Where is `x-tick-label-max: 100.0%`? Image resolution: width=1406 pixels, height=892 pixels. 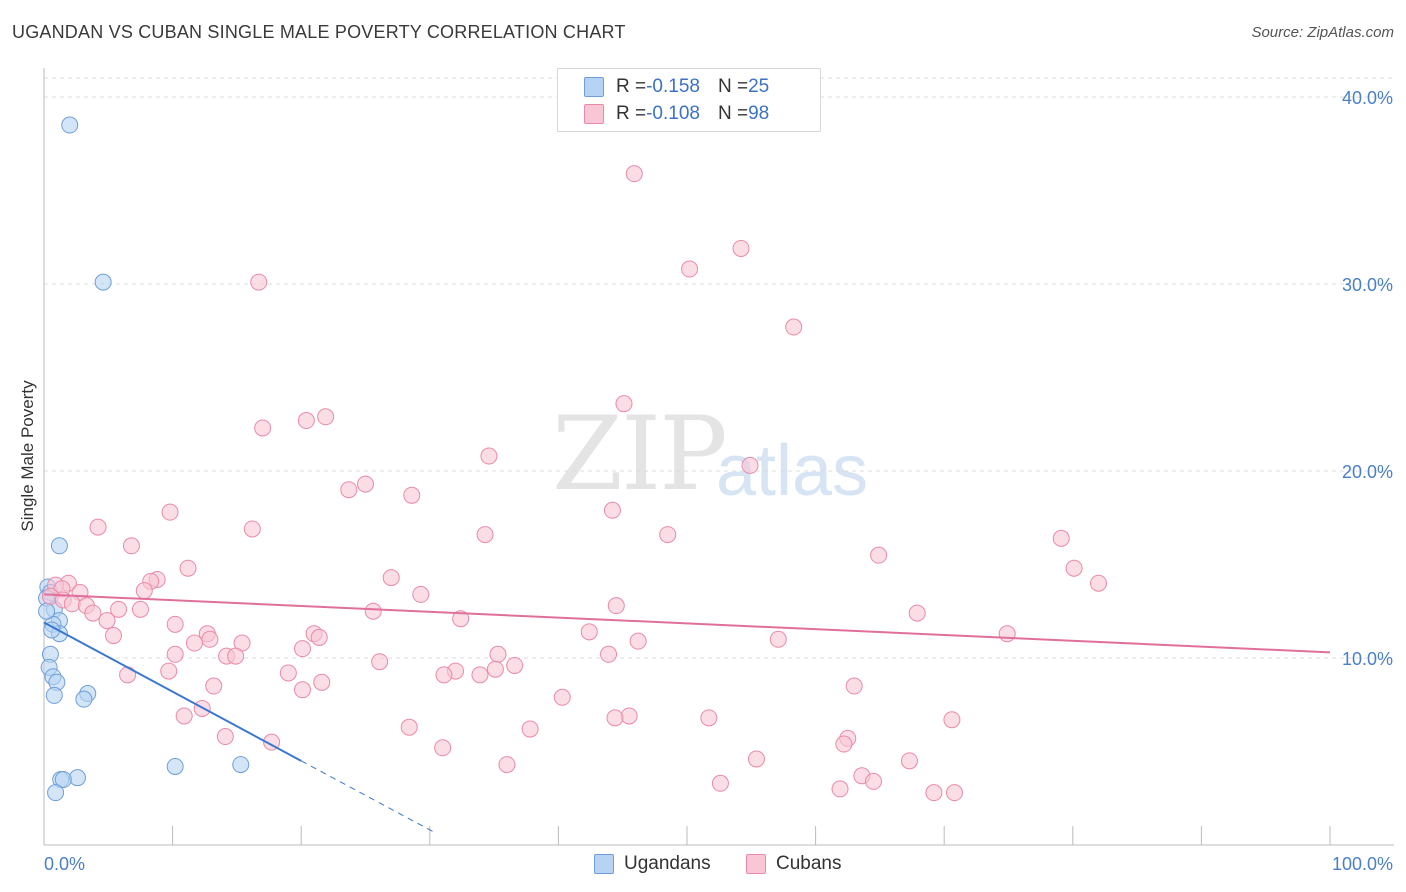 x-tick-label-max: 100.0% is located at coordinates (1362, 864).